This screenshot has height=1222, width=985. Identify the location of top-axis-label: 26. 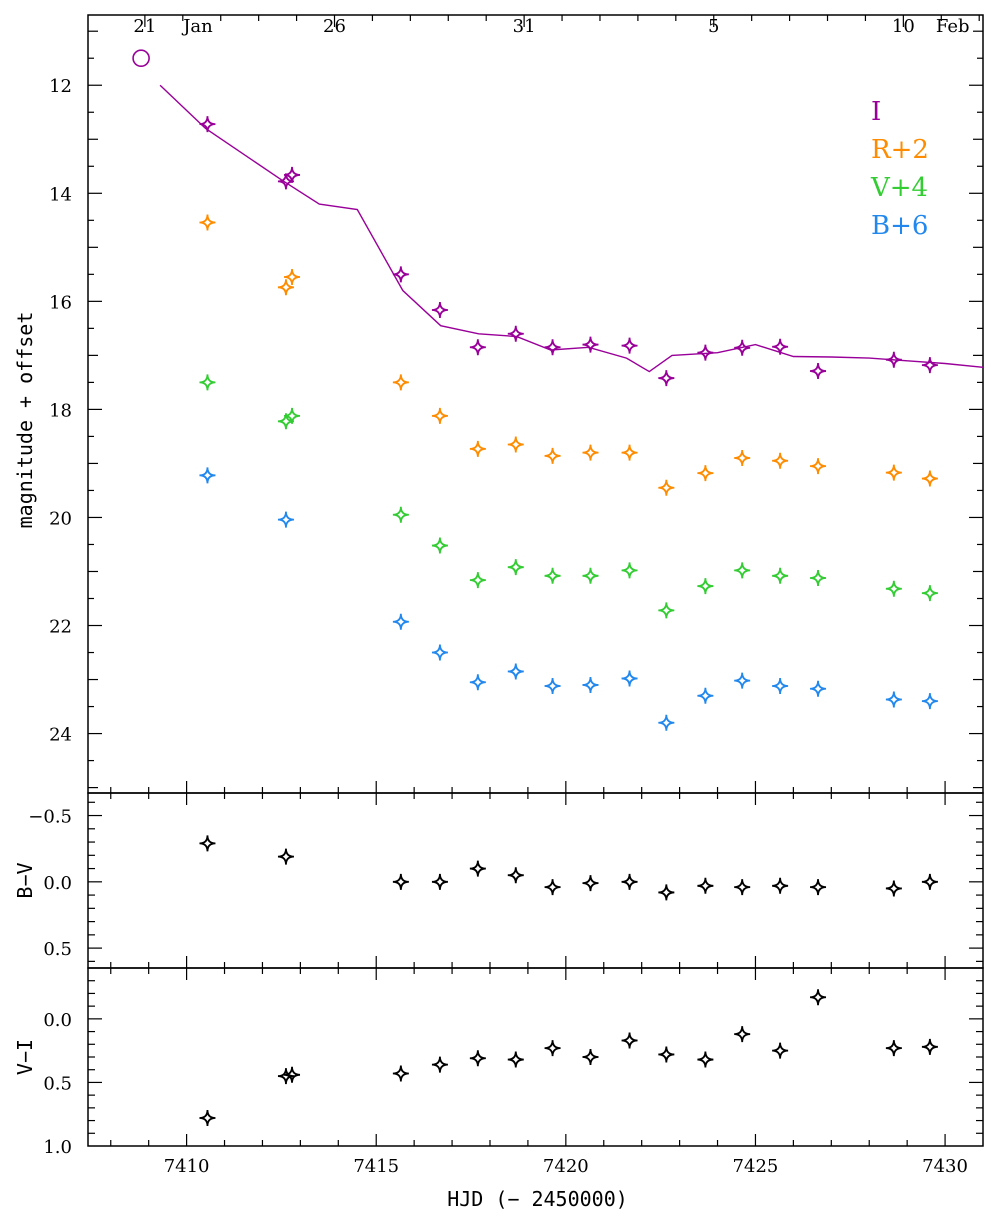
(334, 26).